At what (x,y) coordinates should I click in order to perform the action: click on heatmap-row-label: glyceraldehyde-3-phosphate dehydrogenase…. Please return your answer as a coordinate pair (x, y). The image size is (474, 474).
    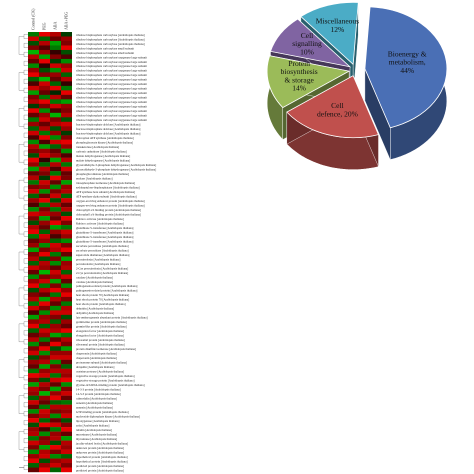
    Looking at the image, I should click on (116, 170).